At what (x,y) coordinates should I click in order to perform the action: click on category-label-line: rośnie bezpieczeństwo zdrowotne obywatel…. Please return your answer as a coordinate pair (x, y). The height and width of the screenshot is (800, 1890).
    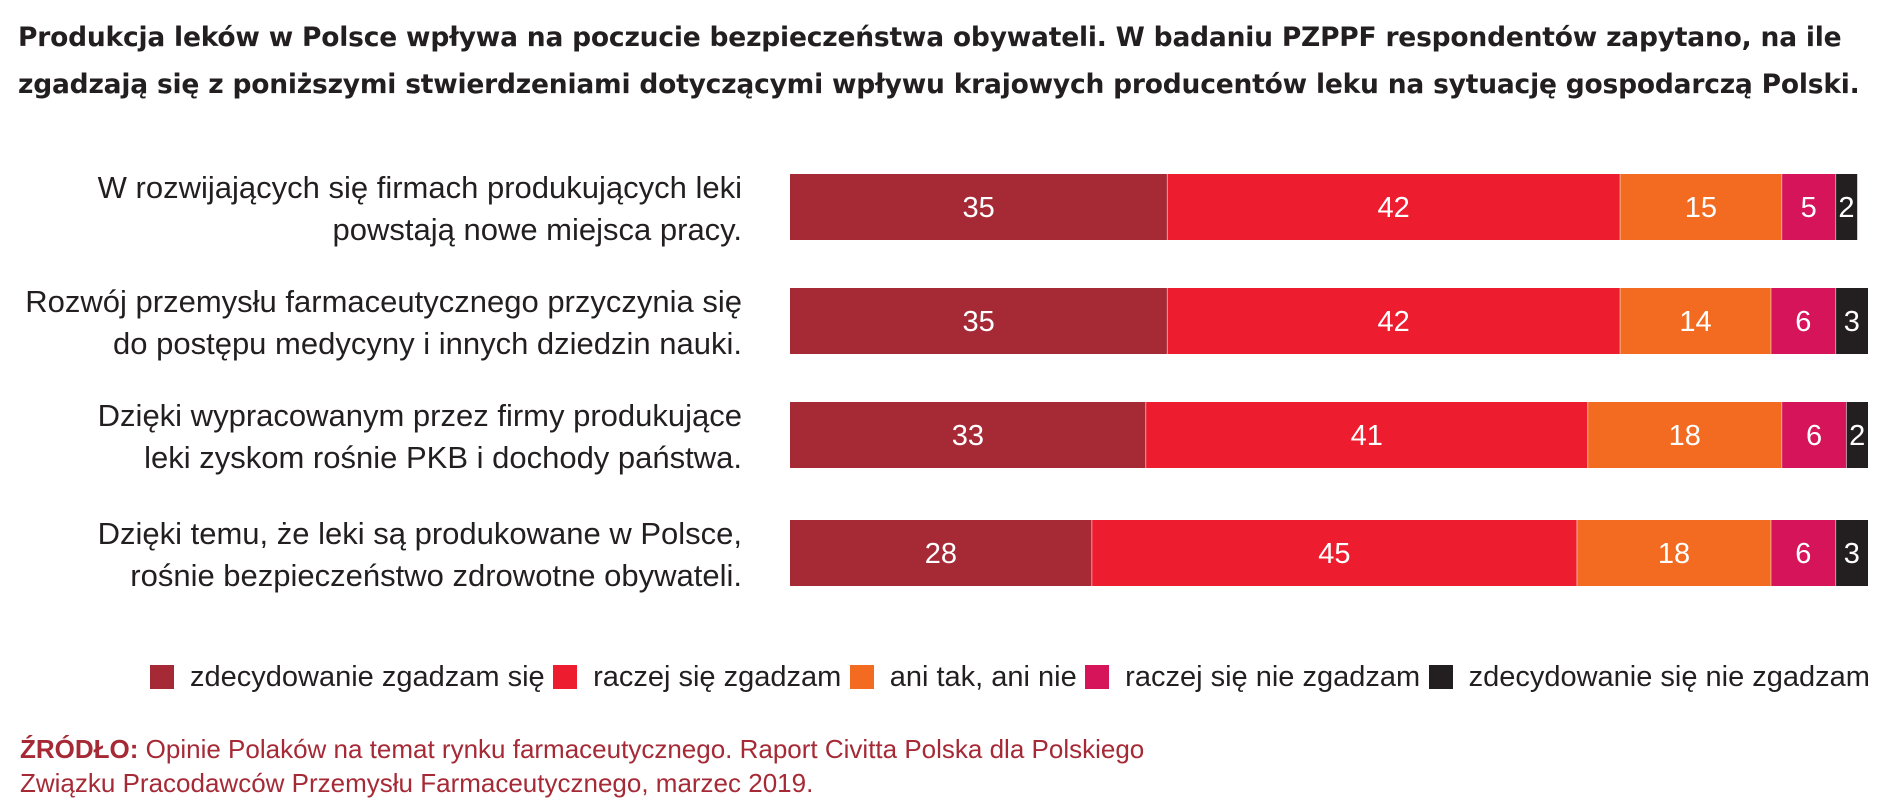
    Looking at the image, I should click on (436, 575).